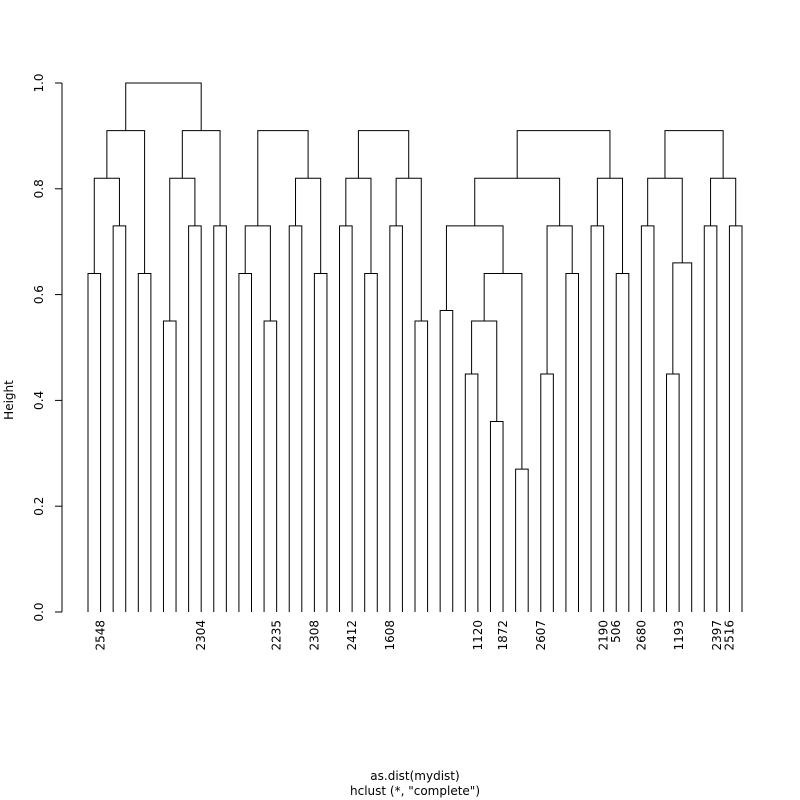  Describe the element at coordinates (101, 635) in the screenshot. I see `leaf-label: 2548` at that location.